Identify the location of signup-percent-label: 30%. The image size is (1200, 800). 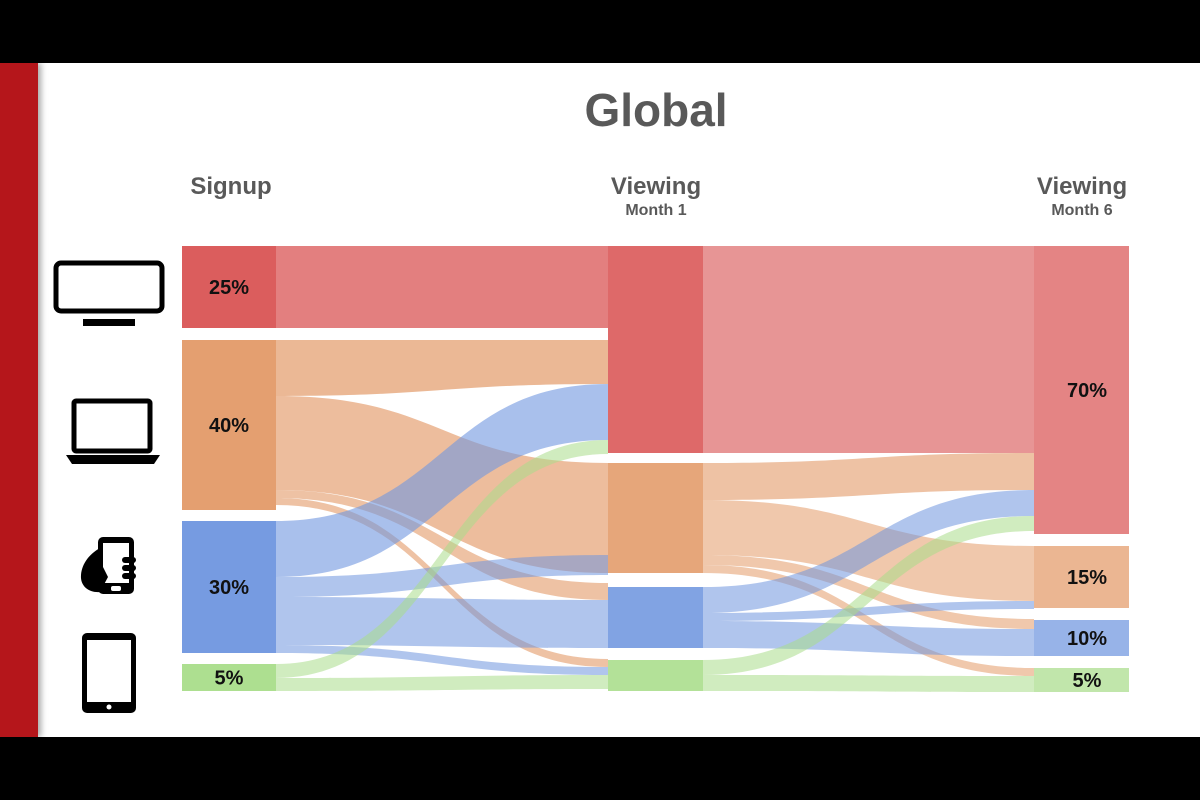
(229, 588).